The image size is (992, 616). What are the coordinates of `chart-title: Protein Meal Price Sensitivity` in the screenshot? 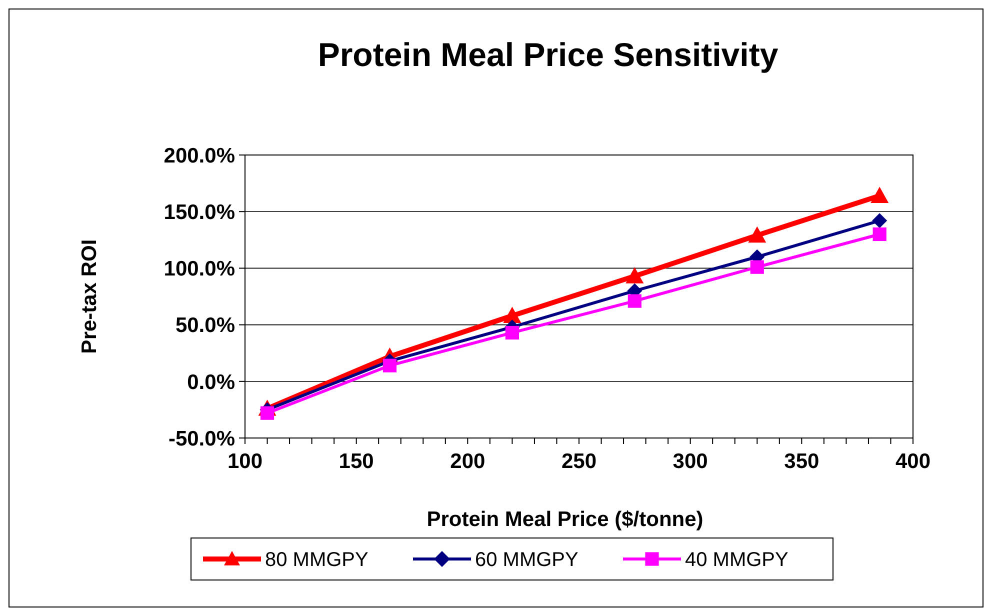 It's located at (548, 54).